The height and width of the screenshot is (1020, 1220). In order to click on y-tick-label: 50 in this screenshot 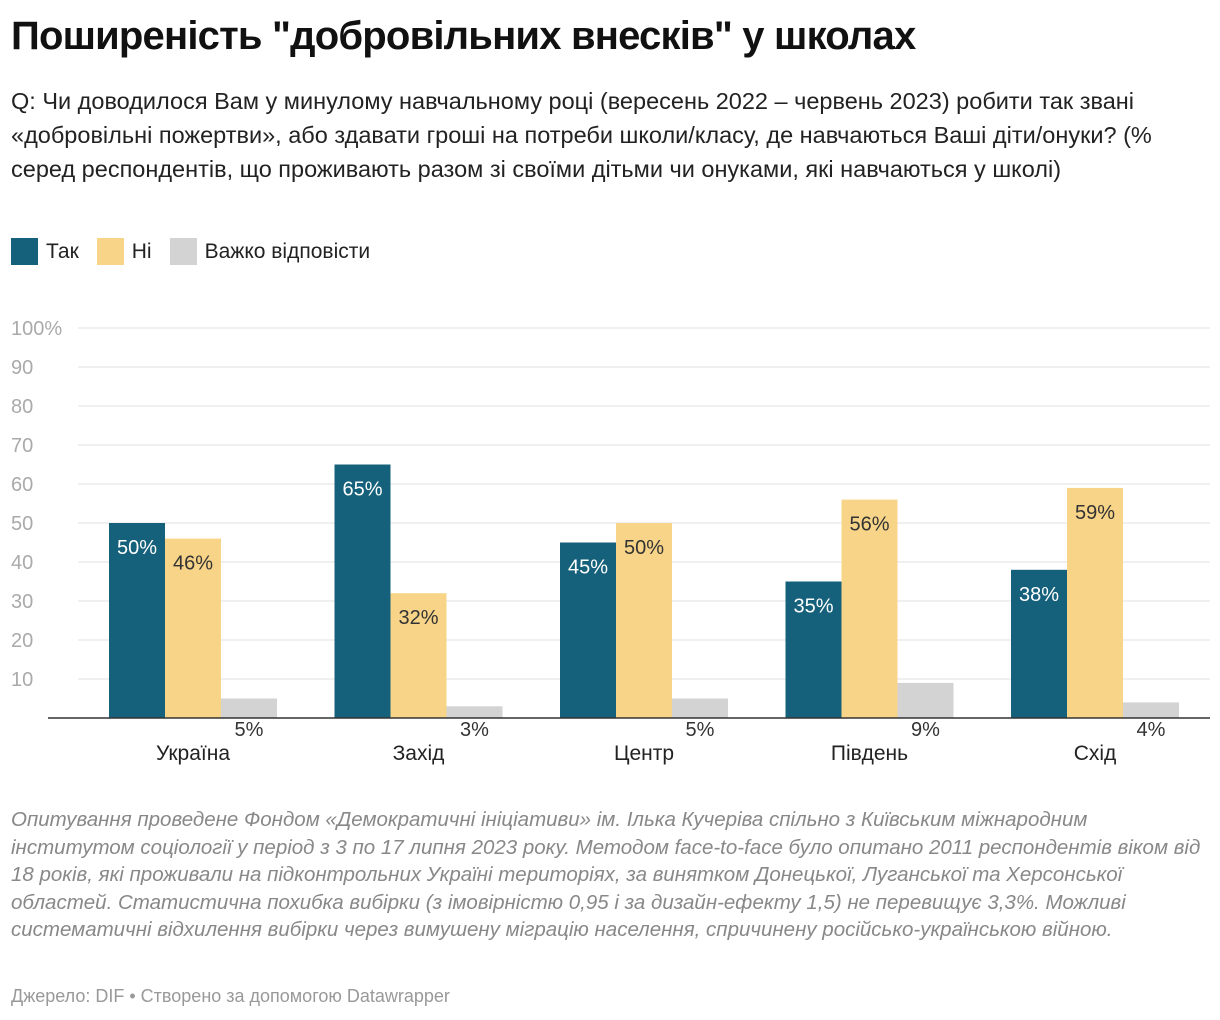, I will do `click(22, 524)`.